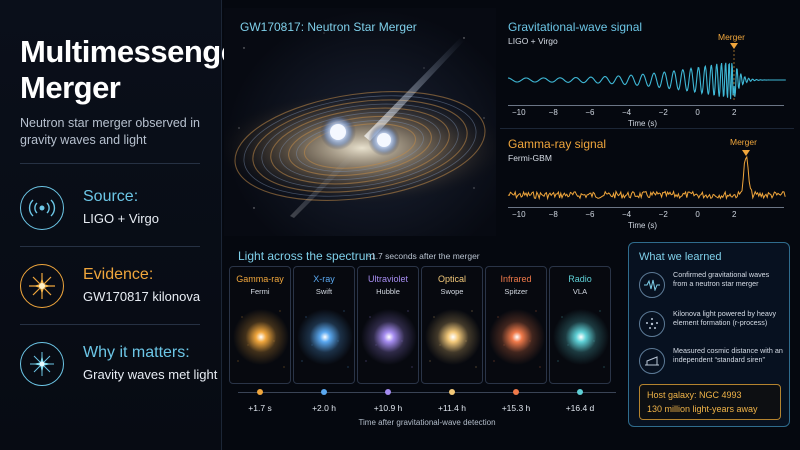 This screenshot has height=450, width=800. Describe the element at coordinates (111, 196) in the screenshot. I see `feature-label: Source:` at that location.